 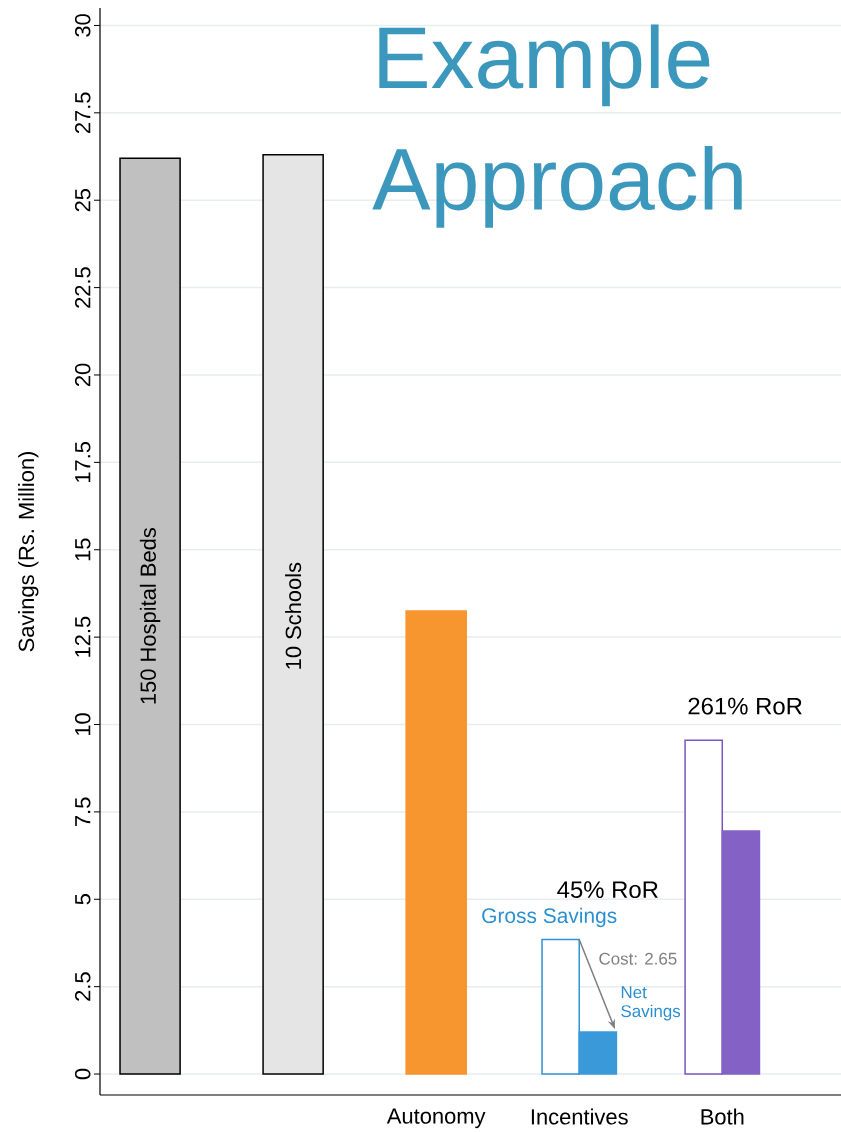 What do you see at coordinates (82, 200) in the screenshot?
I see `y-tick-label: 25` at bounding box center [82, 200].